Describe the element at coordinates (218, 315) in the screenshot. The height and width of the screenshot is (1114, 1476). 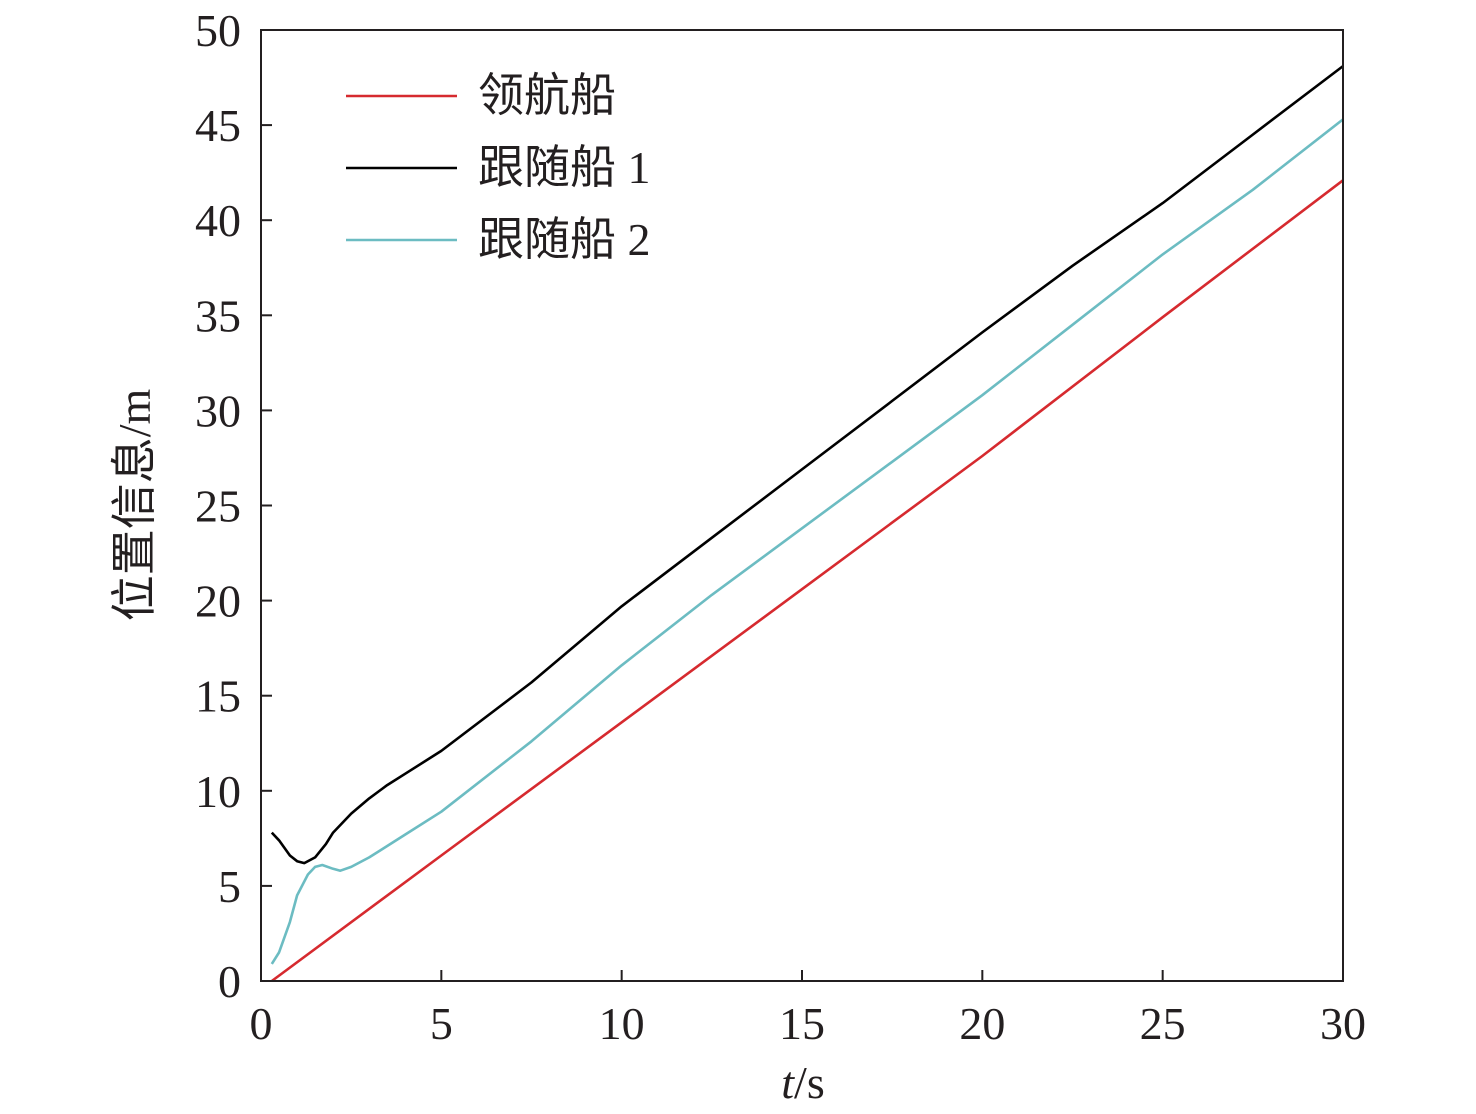
I see `y-tick-label: 35` at that location.